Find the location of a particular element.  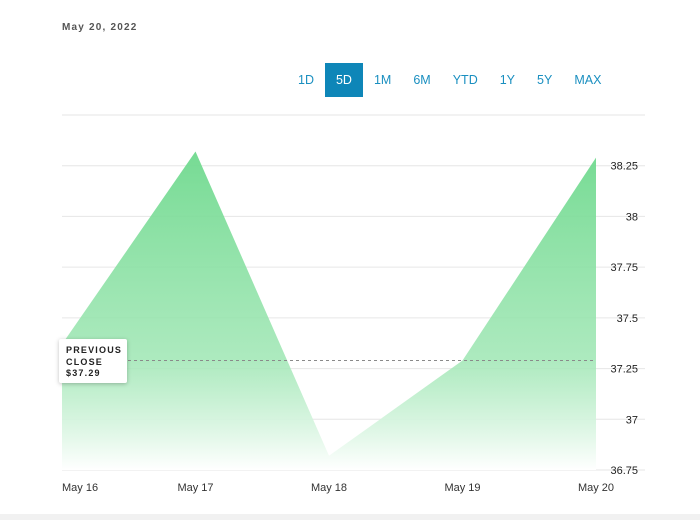

range-selector: 1D 5D 1M 6M YTD 1Y 5Y MAX is located at coordinates (449, 80).